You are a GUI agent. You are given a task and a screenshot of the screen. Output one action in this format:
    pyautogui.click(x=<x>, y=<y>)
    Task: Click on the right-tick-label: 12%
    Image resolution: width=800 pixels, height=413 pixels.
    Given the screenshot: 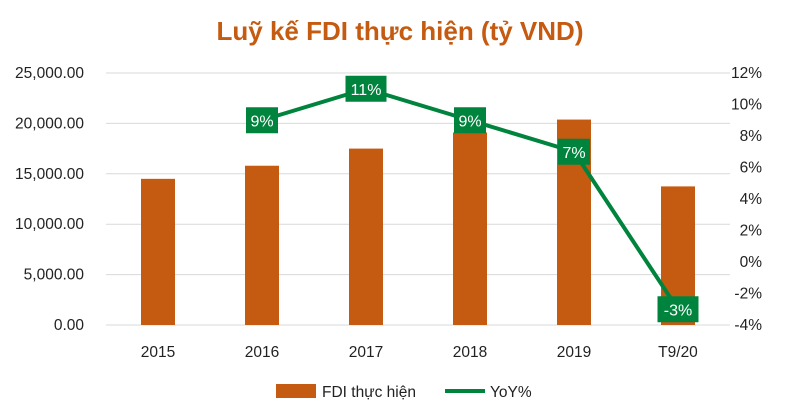 What is the action you would take?
    pyautogui.click(x=746, y=73)
    